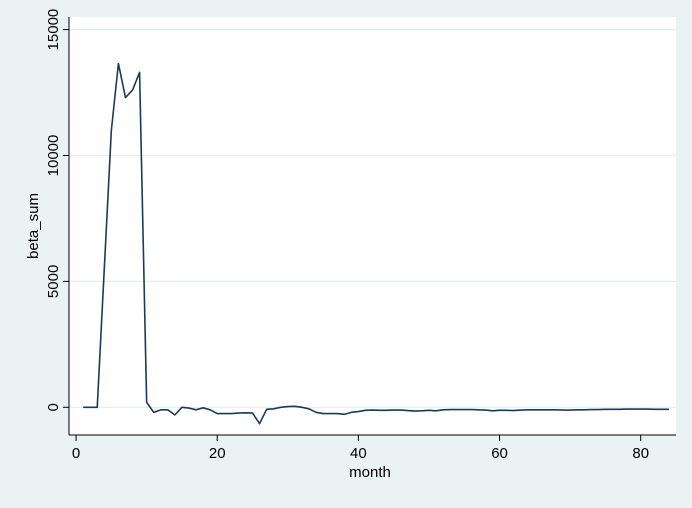 The image size is (692, 508). What do you see at coordinates (370, 472) in the screenshot?
I see `x-axis-label: month` at bounding box center [370, 472].